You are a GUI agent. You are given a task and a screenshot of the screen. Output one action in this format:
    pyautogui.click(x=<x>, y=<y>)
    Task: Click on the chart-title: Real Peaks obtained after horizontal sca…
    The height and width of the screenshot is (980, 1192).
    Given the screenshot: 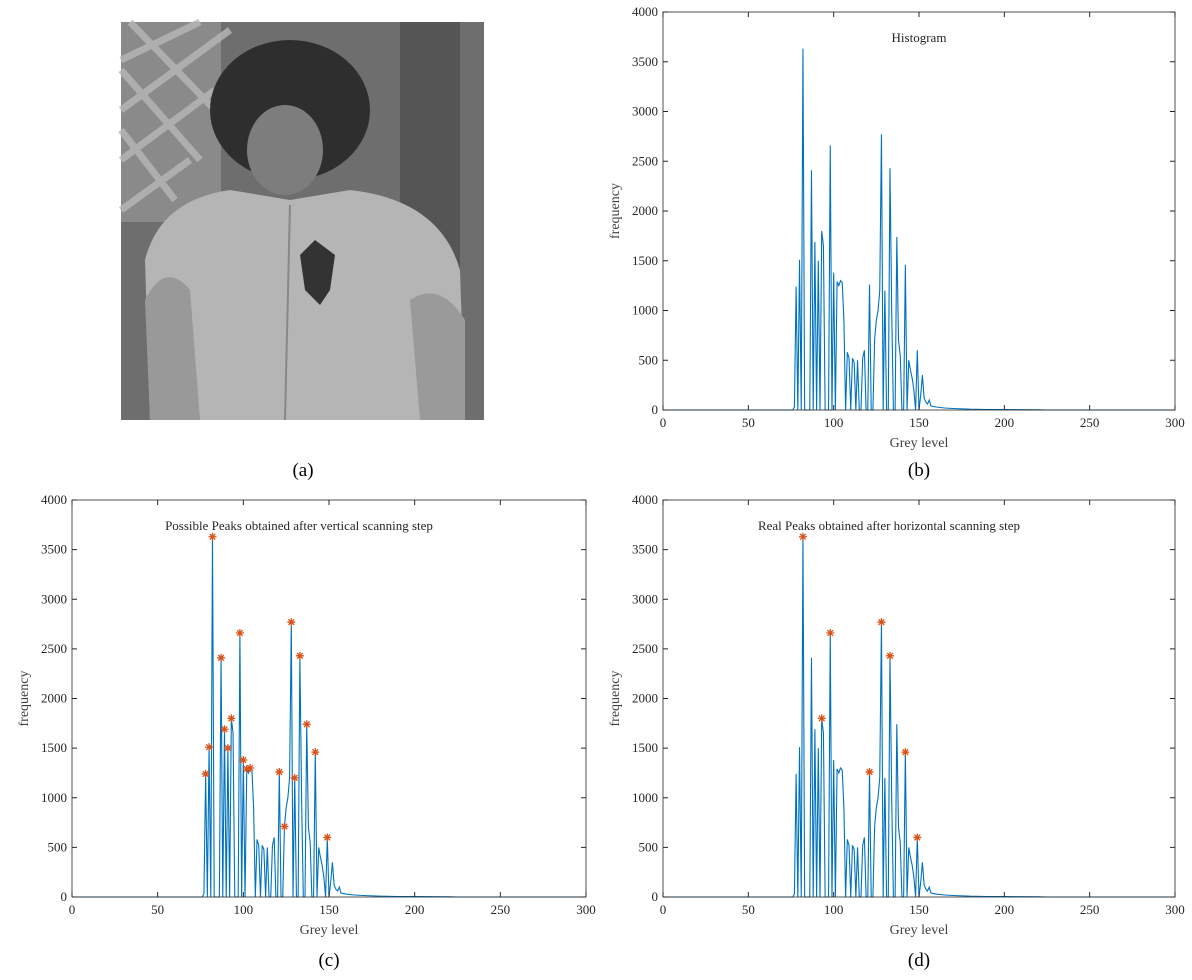 What is the action you would take?
    pyautogui.click(x=889, y=525)
    